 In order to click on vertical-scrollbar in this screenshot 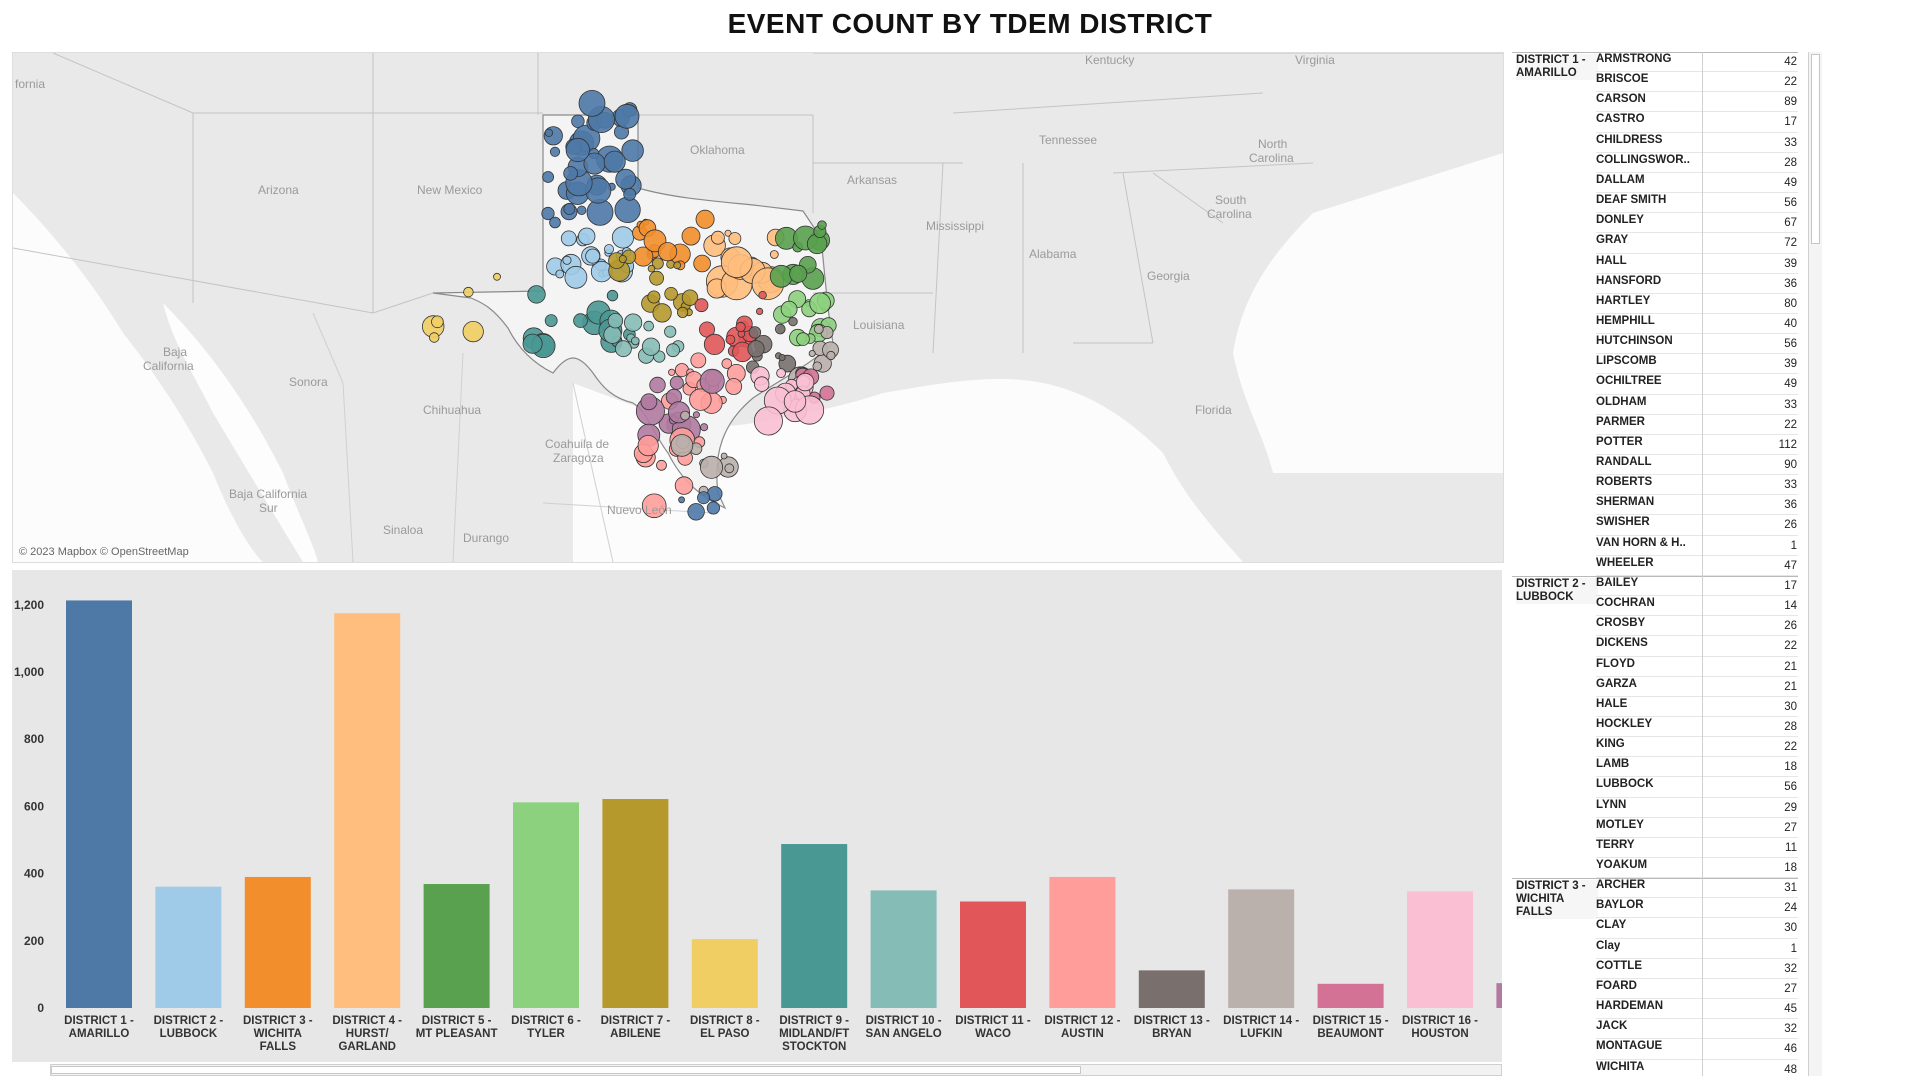, I will do `click(1815, 564)`.